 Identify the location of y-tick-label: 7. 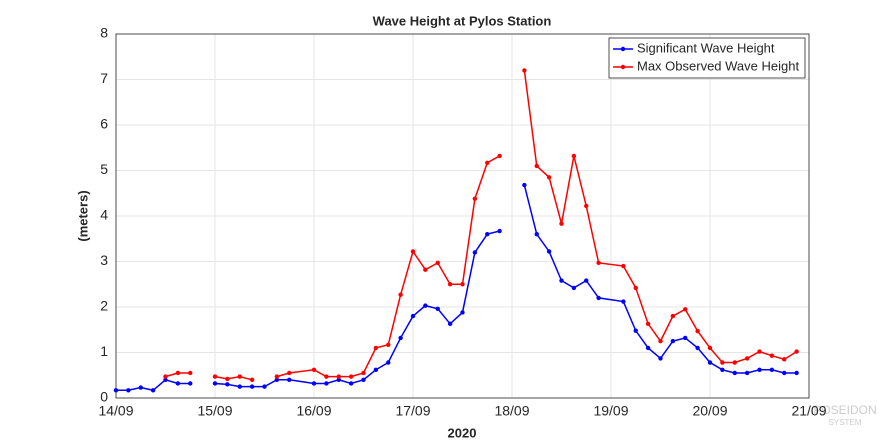
(104, 78).